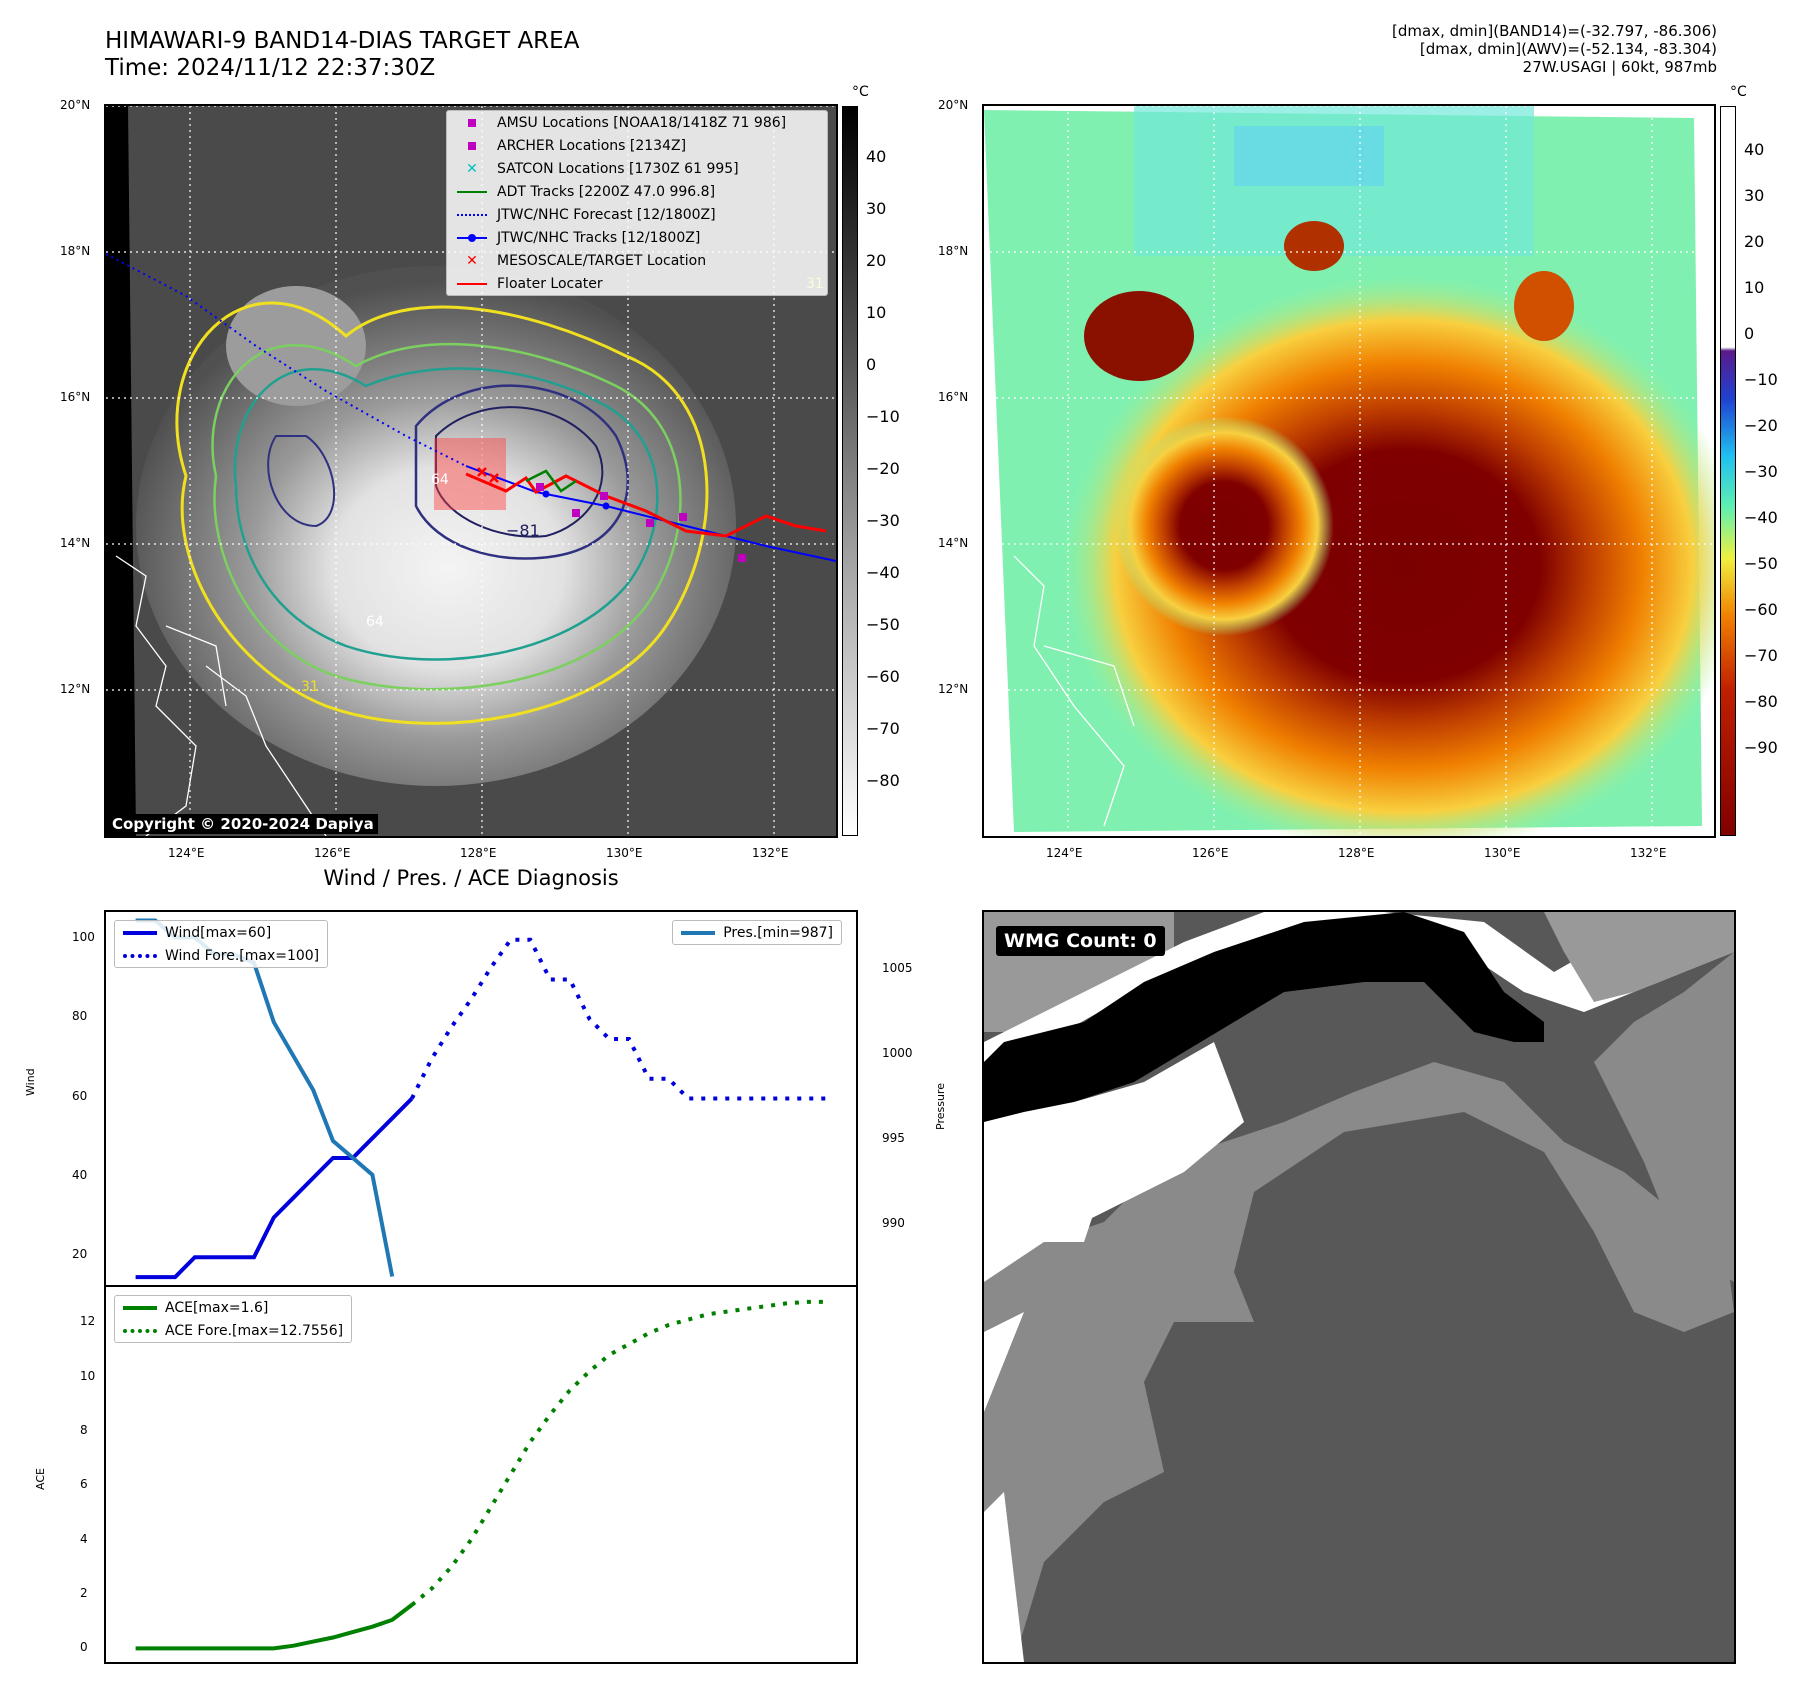  I want to click on stats-line-2: [dmax, dmin](AWV)=(-52.134, -83.304), so click(1568, 49).